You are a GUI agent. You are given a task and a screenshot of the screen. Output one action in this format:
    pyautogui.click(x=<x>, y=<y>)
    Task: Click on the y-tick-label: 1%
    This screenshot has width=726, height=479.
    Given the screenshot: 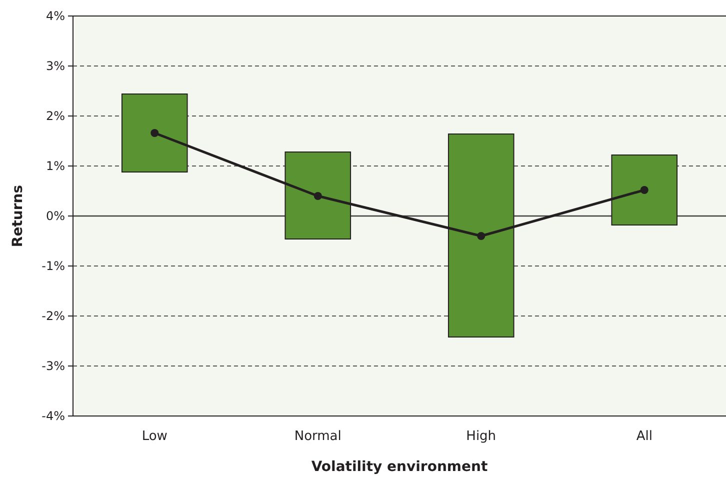 What is the action you would take?
    pyautogui.click(x=55, y=166)
    